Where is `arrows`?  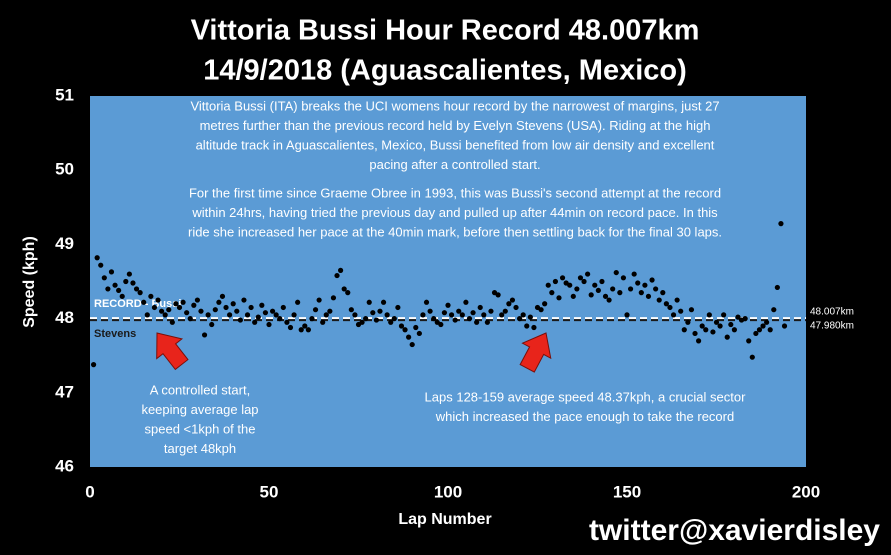 arrows is located at coordinates (354, 352).